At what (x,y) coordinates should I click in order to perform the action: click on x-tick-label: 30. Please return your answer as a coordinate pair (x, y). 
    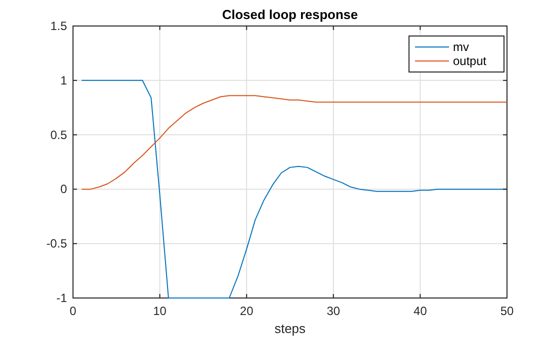
    Looking at the image, I should click on (333, 311).